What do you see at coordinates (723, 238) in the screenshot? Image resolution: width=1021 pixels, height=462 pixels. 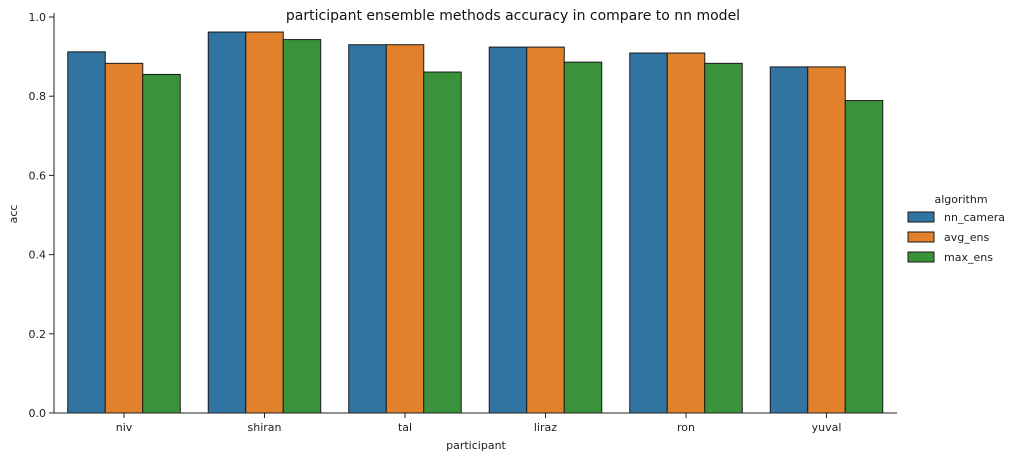 I see `bar-max_ens-ron` at bounding box center [723, 238].